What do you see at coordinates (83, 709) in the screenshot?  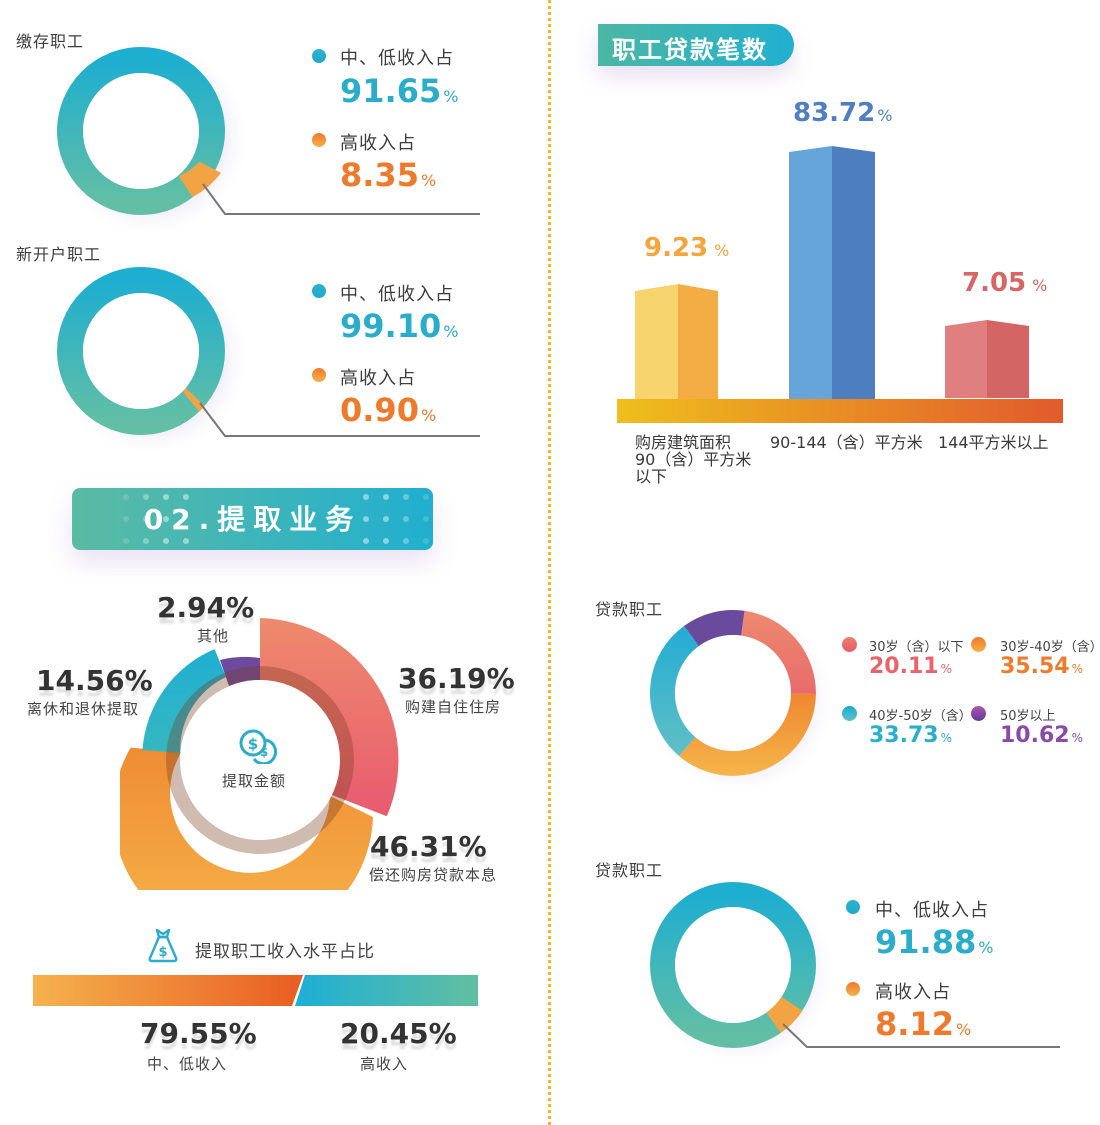 I see `segment-label-retire: 离休和退休提取` at bounding box center [83, 709].